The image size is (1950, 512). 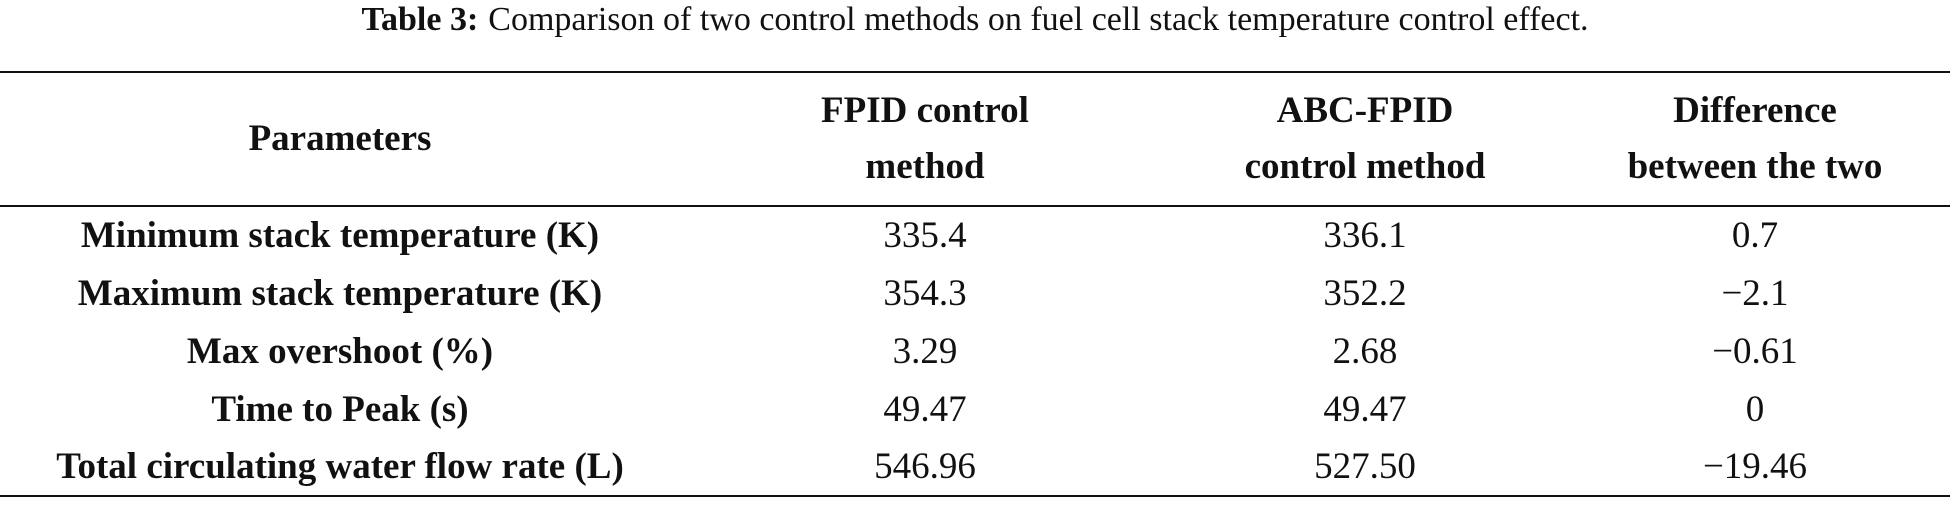 I want to click on row-label: Total circulating water flow rate (L), so click(x=340, y=466).